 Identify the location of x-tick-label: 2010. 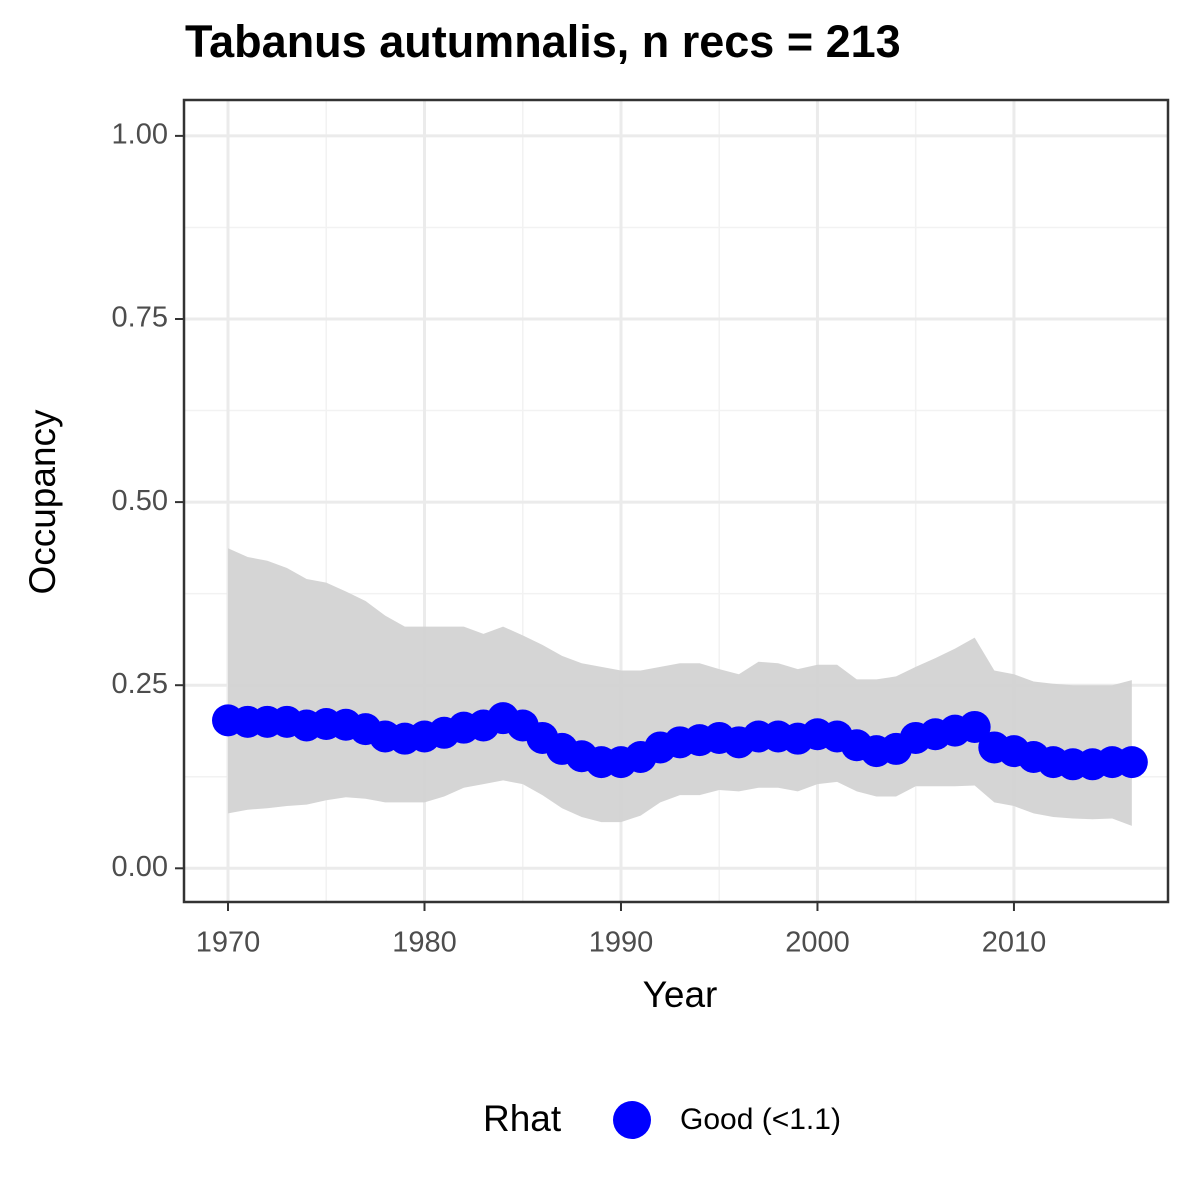
(1014, 943).